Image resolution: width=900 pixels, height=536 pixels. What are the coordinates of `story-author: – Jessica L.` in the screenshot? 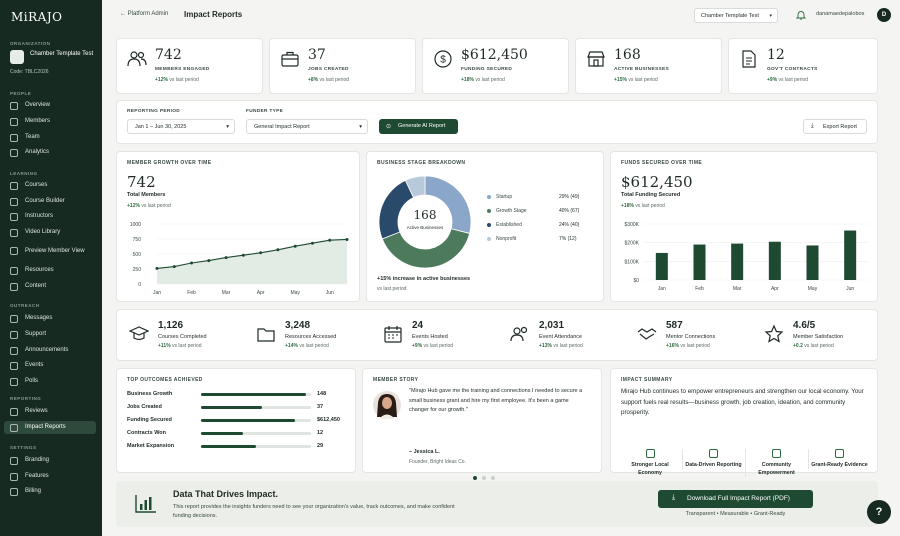 It's located at (424, 452).